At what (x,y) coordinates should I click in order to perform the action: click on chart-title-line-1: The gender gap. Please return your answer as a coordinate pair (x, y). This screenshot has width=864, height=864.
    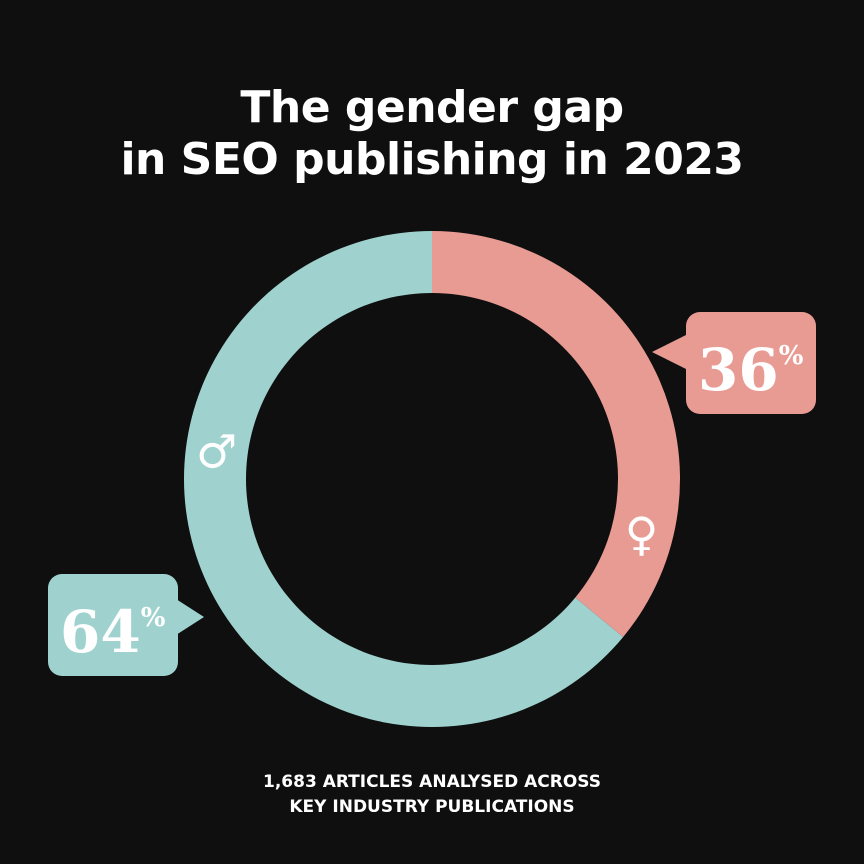
    Looking at the image, I should click on (432, 107).